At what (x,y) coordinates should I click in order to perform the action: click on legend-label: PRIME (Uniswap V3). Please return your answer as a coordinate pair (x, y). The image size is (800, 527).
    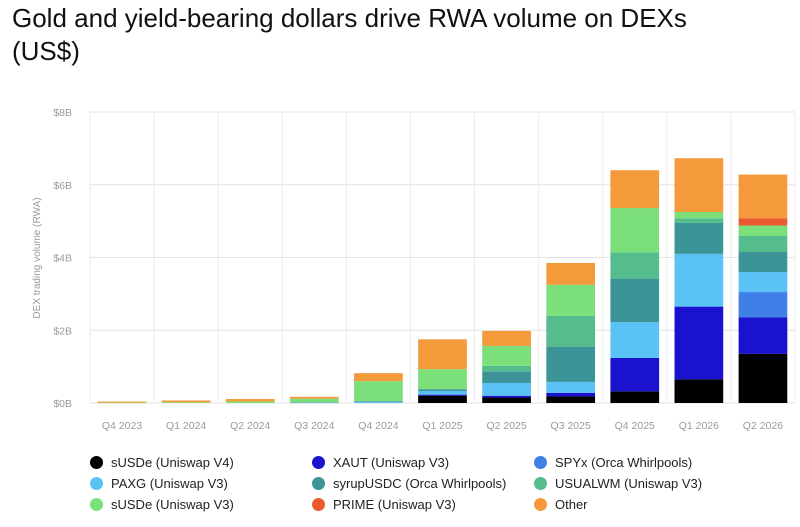
    Looking at the image, I should click on (394, 504).